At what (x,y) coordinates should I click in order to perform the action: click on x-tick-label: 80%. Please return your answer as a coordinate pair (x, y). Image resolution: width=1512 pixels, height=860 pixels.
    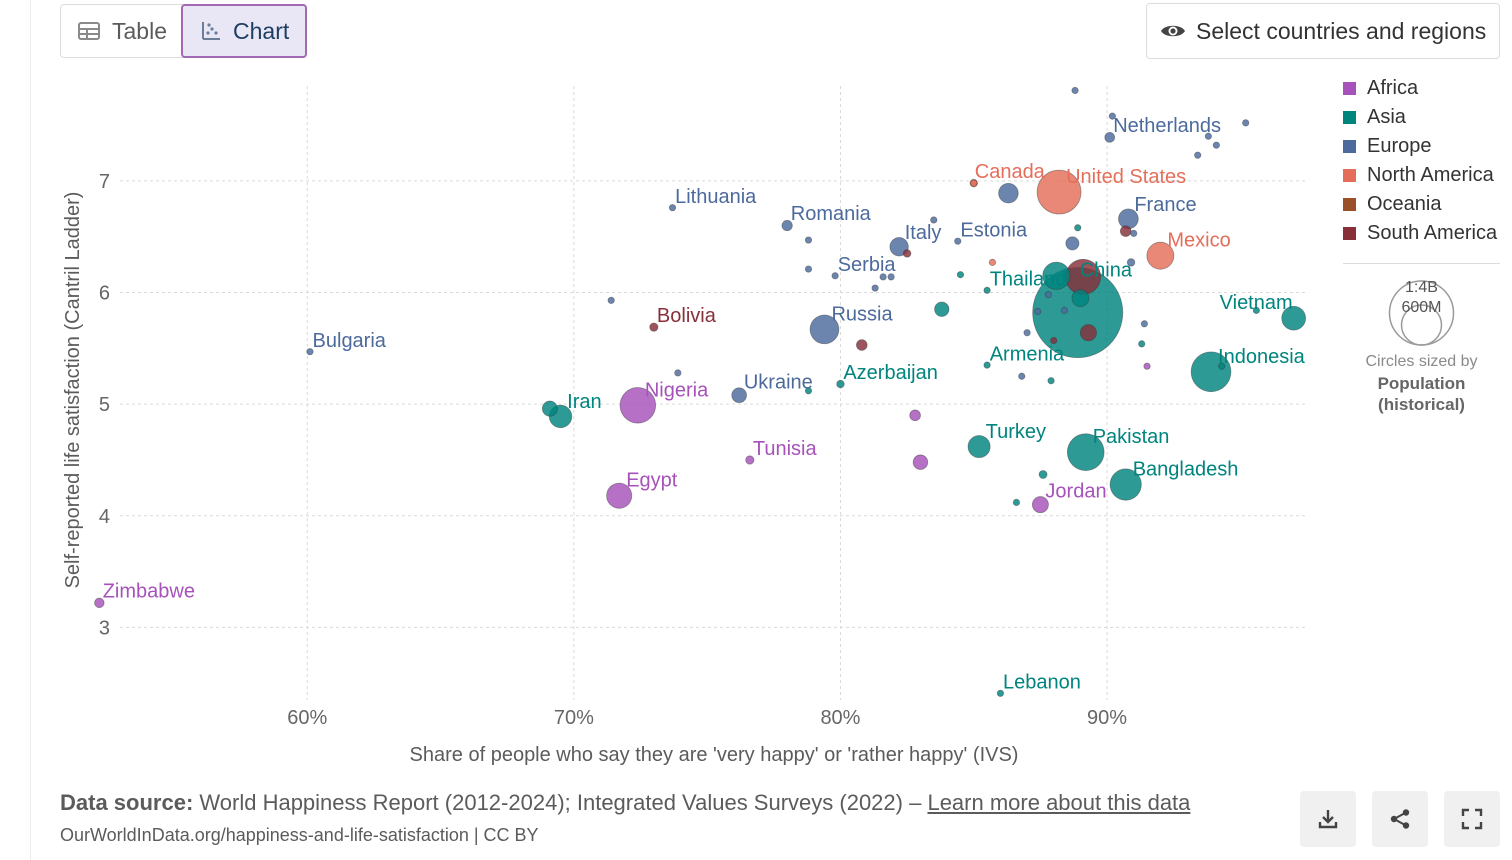
    Looking at the image, I should click on (840, 718).